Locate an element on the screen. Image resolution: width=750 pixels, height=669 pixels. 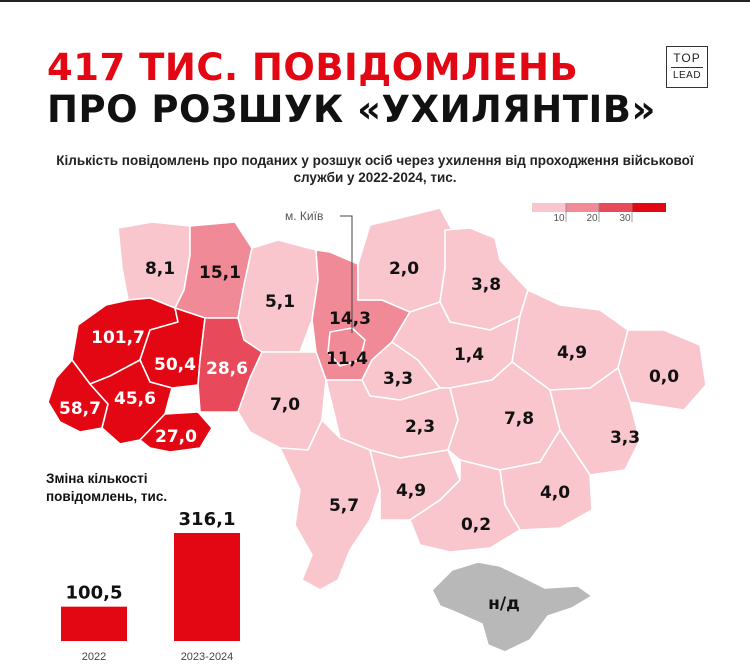
label-donetsk: 3,3 is located at coordinates (625, 438).